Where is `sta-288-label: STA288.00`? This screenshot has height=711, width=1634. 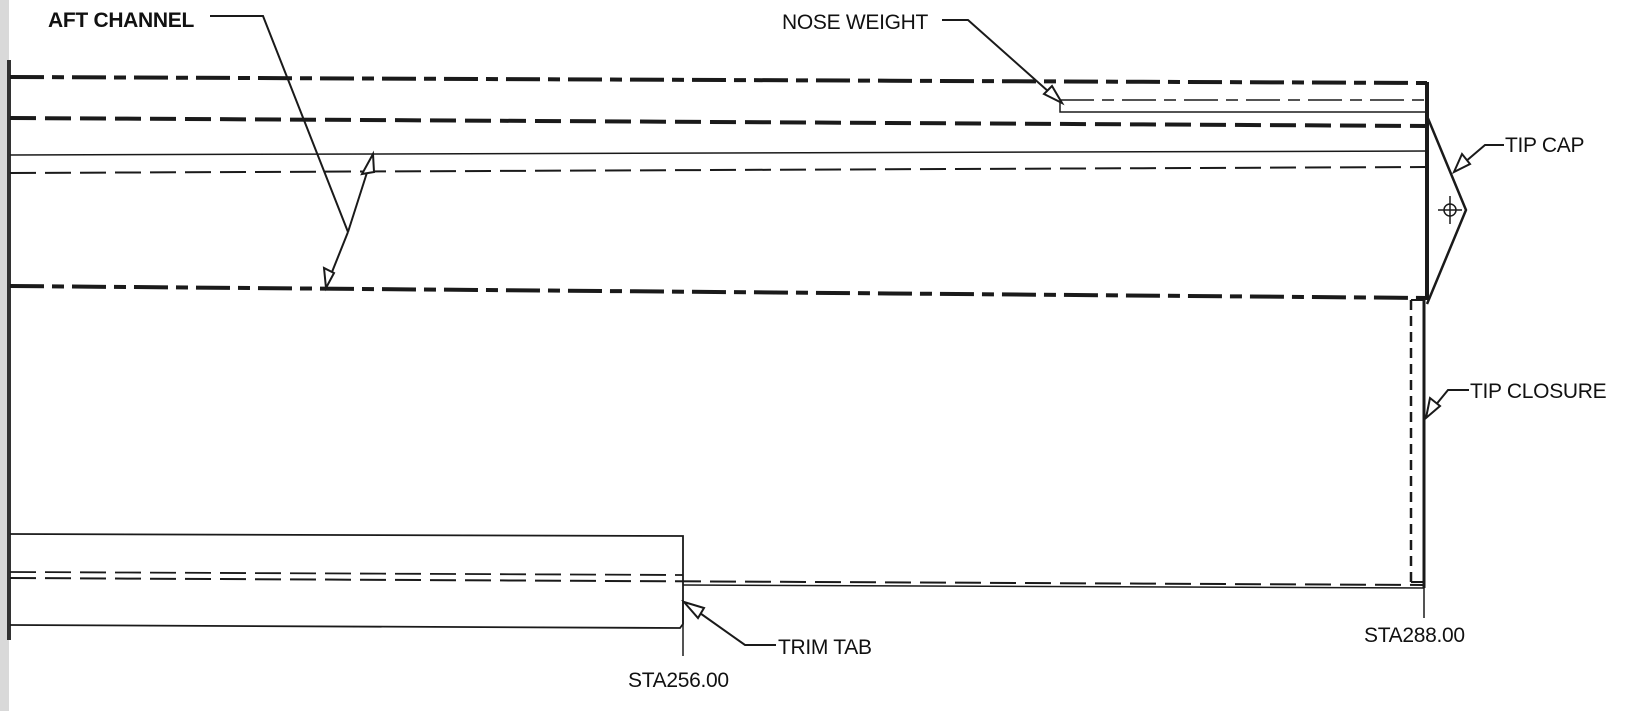
sta-288-label: STA288.00 is located at coordinates (1414, 635).